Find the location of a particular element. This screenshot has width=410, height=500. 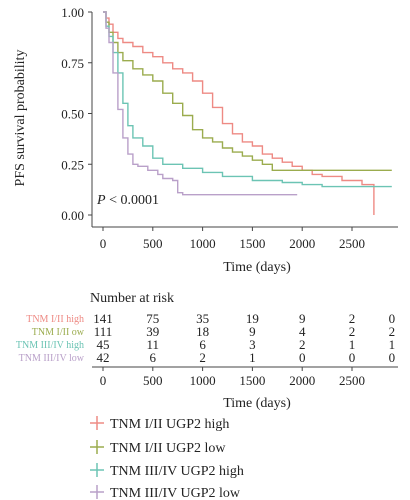

risk-count: 75 is located at coordinates (152, 318).